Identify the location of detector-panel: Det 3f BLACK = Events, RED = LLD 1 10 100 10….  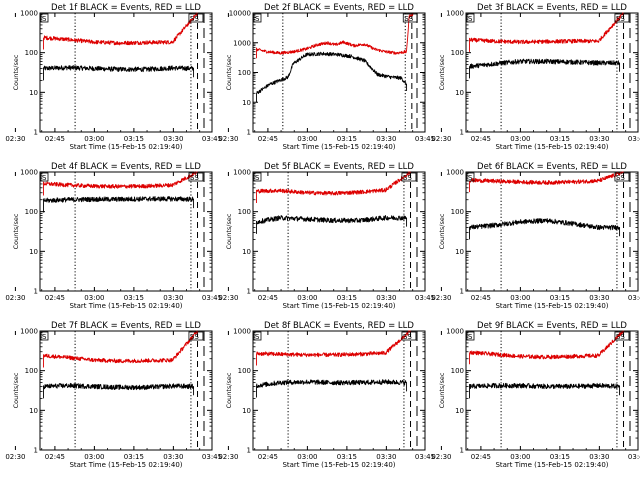
(535, 77).